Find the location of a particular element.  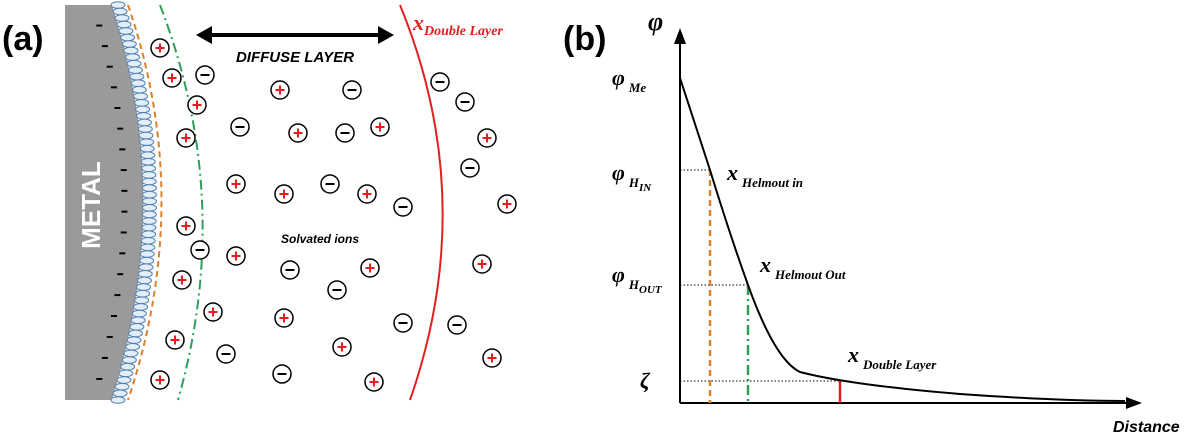

y-axis-label: φ is located at coordinates (655, 21).